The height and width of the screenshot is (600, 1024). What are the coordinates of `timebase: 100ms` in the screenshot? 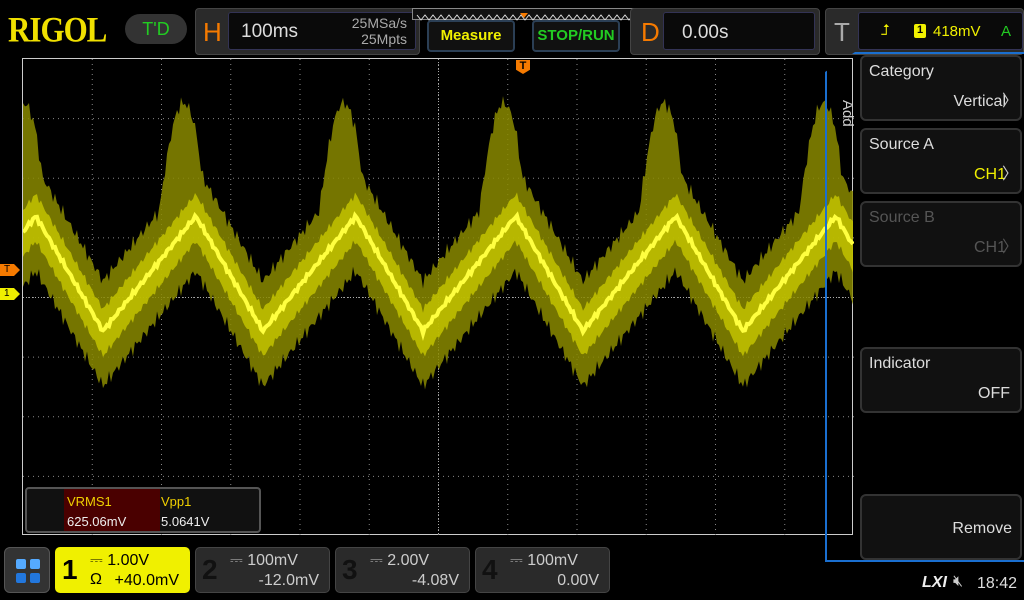 It's located at (270, 31).